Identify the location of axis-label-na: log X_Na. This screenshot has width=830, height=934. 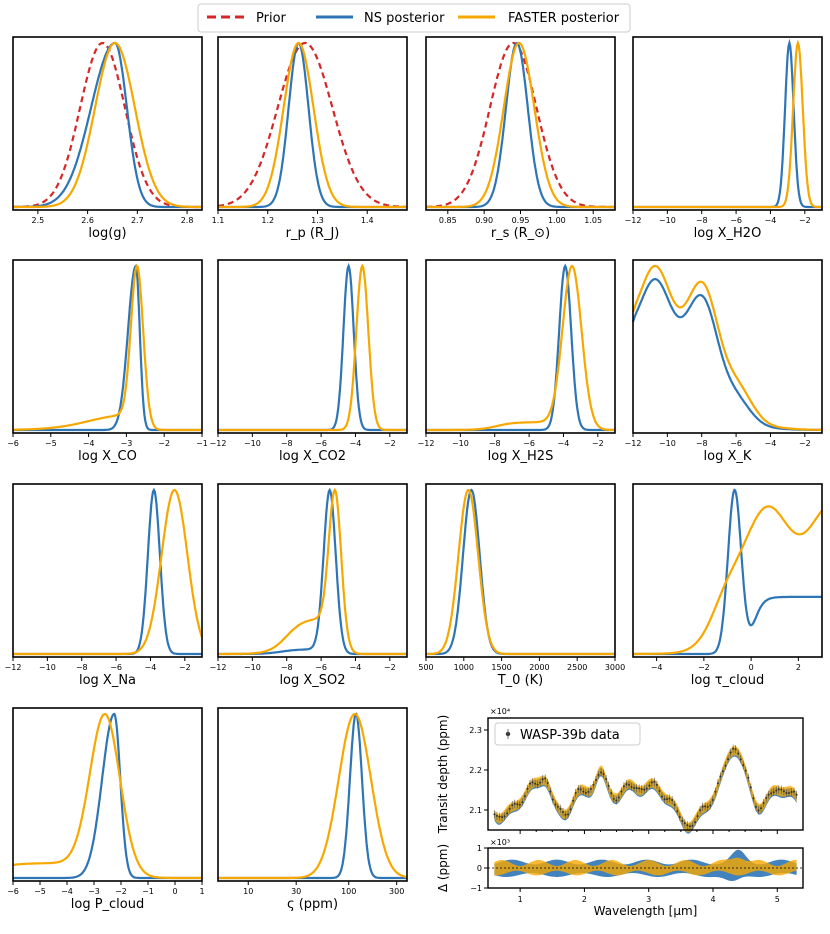
(107, 680).